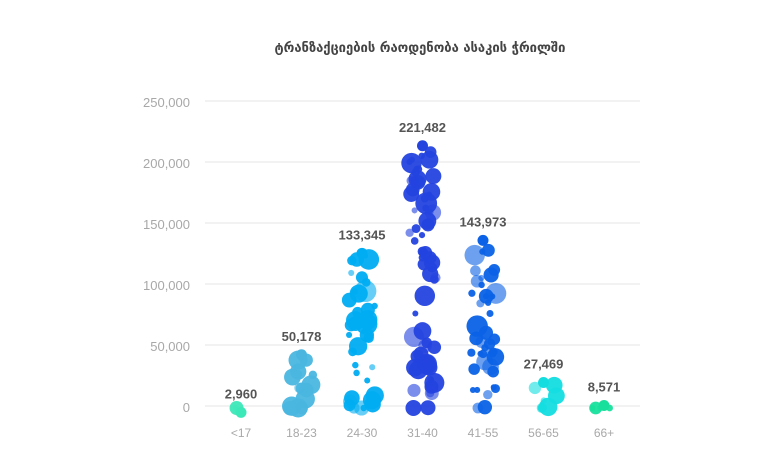 The height and width of the screenshot is (476, 784). What do you see at coordinates (302, 336) in the screenshot?
I see `value-label: 50,178` at bounding box center [302, 336].